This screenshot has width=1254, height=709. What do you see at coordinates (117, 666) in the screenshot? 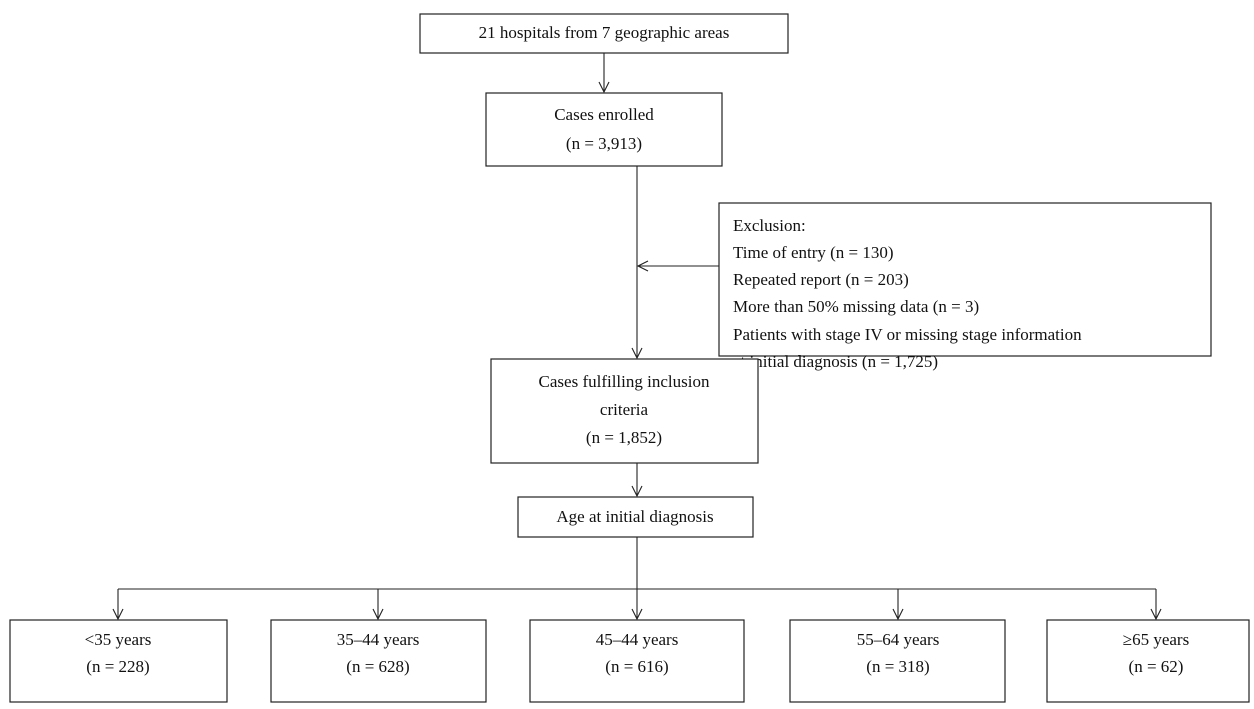
I see `box-text: (n = 228)` at bounding box center [117, 666].